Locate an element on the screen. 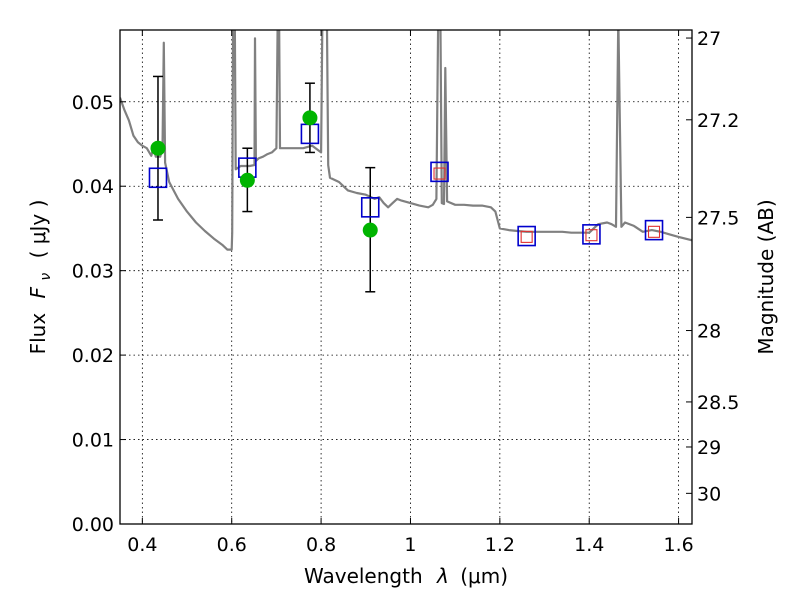 This screenshot has height=600, width=800. x-axis-label-text: Wavelength is located at coordinates (363, 576).